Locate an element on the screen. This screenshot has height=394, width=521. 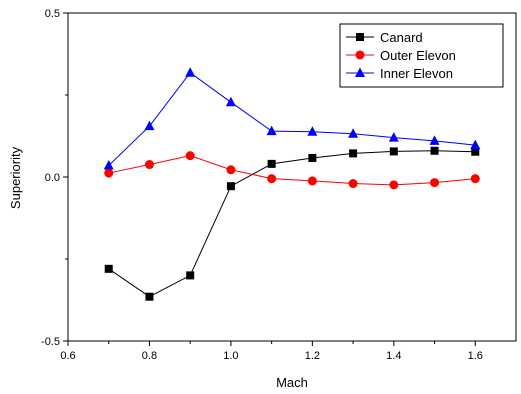
y-tick-label: 0.0 is located at coordinates (52, 178).